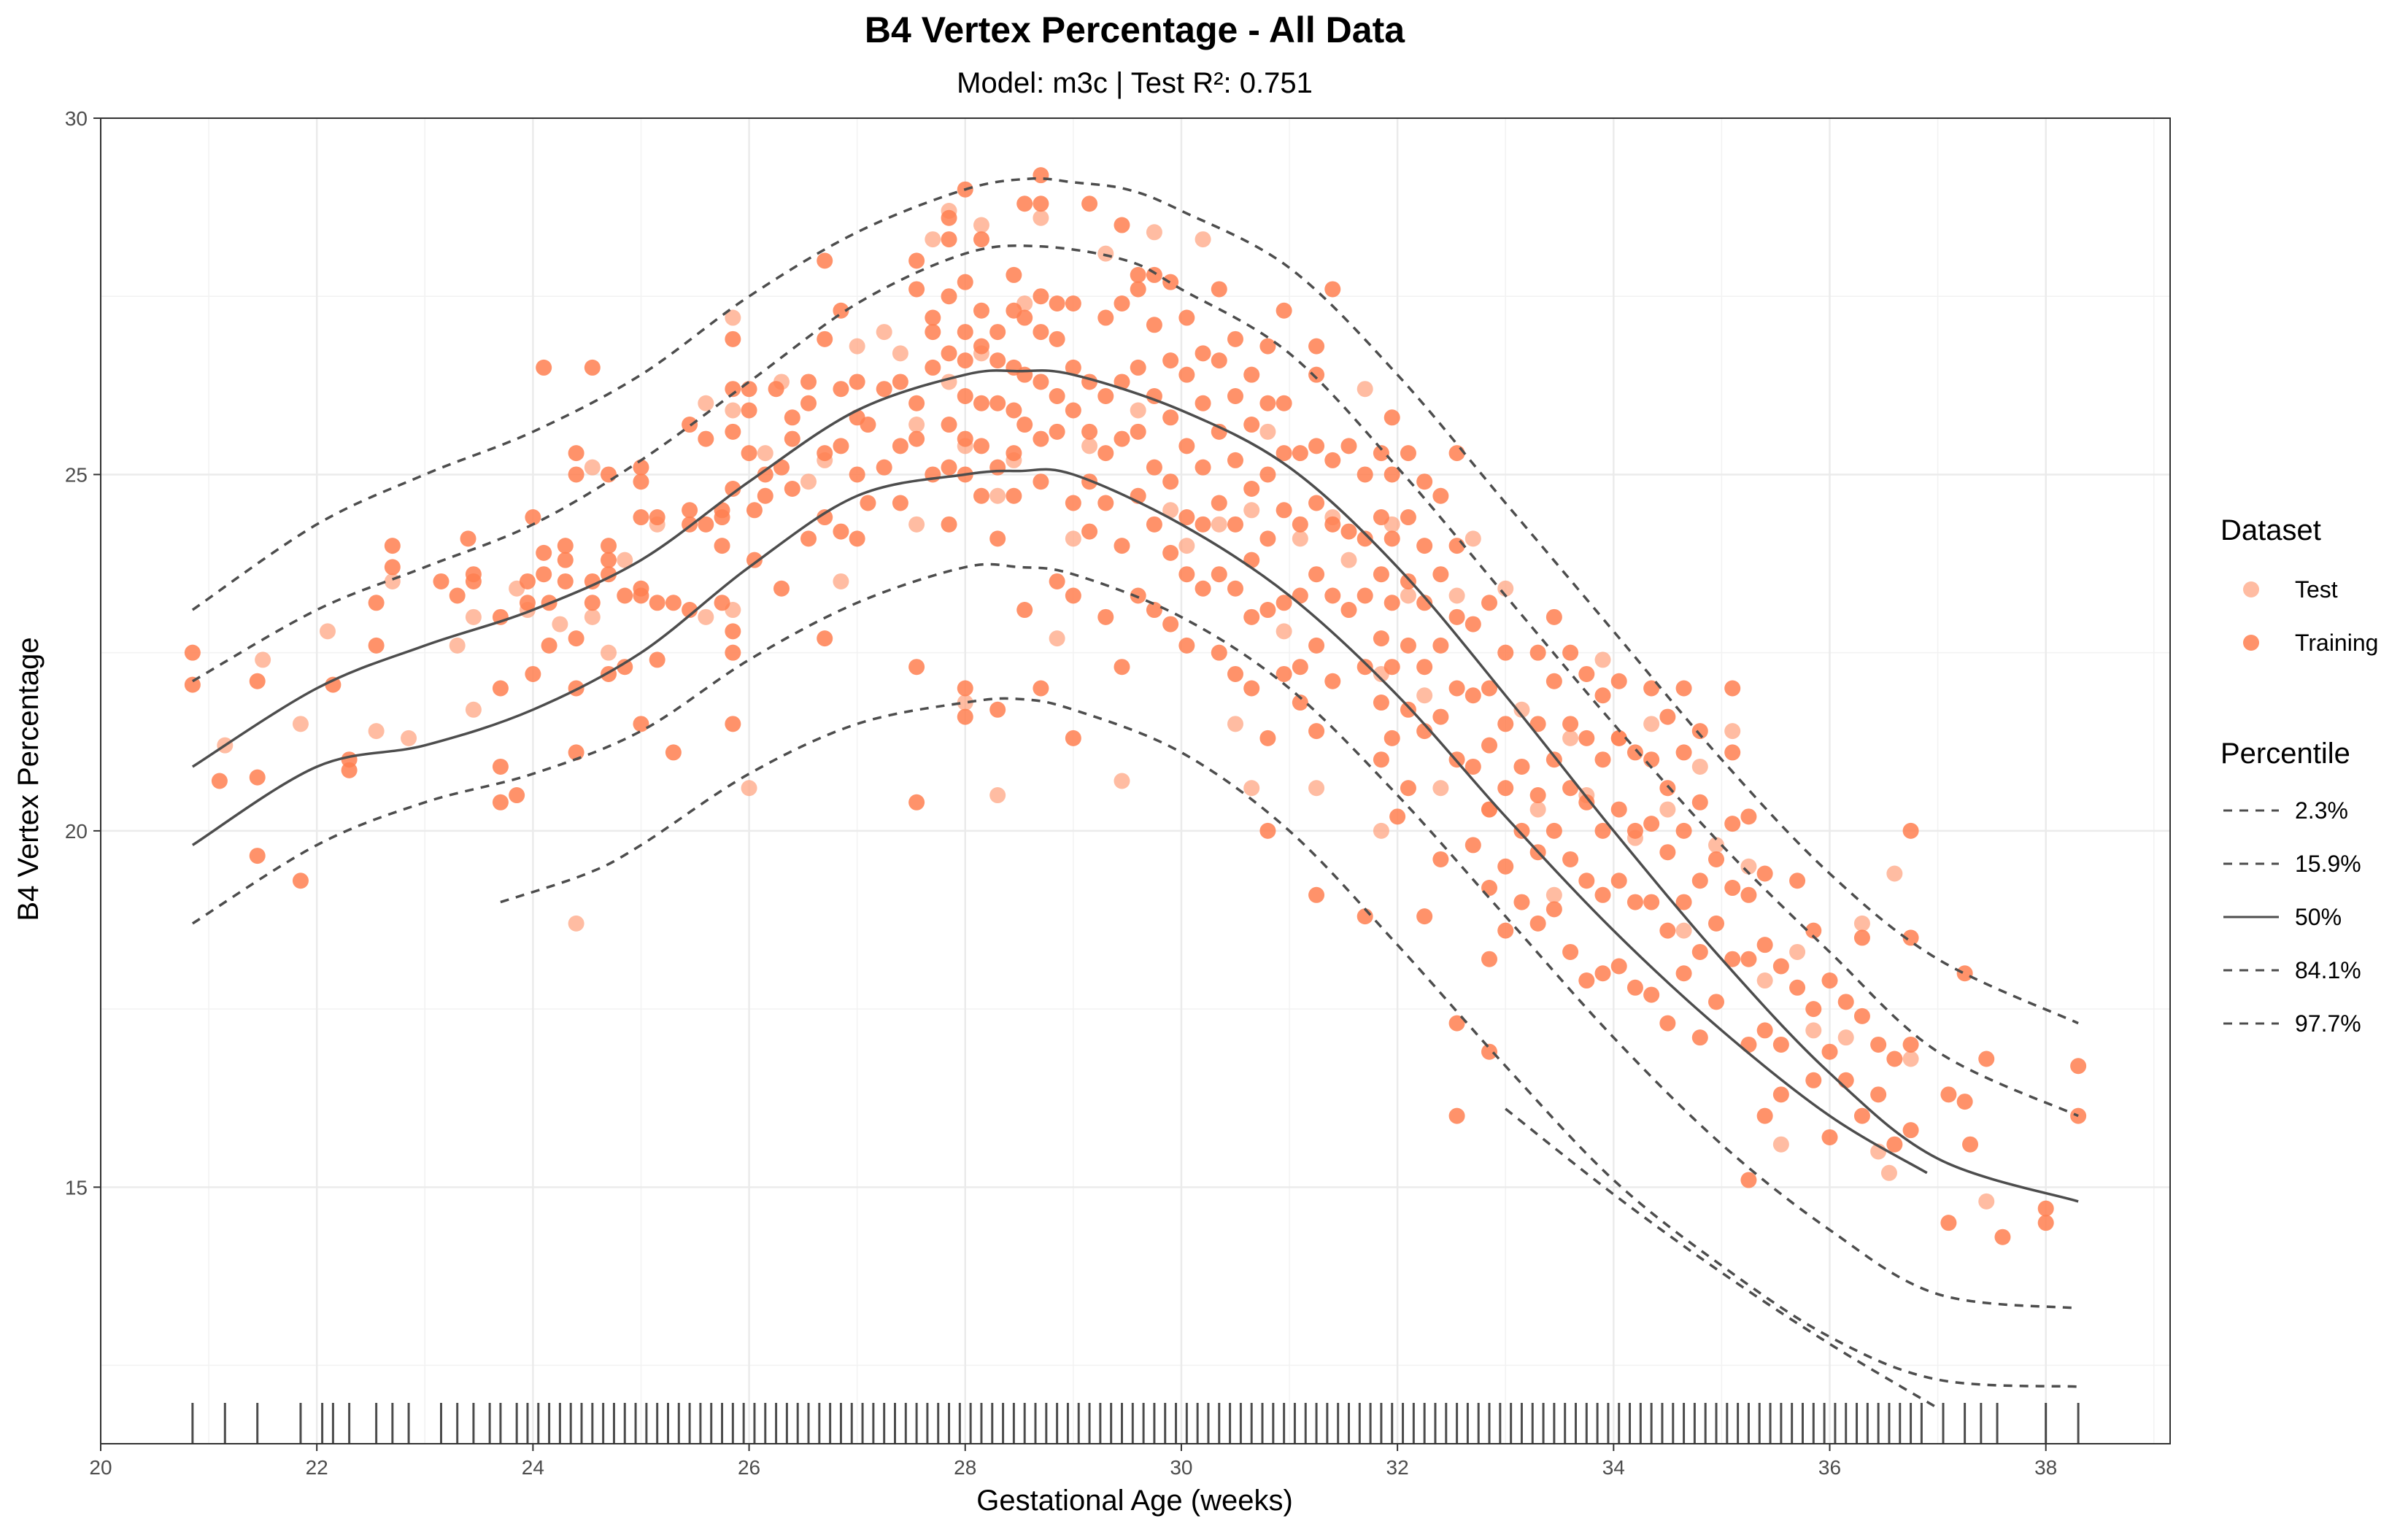 The height and width of the screenshot is (1532, 2408). What do you see at coordinates (29, 779) in the screenshot?
I see `y-axis-title: B4 Vertex Percentage` at bounding box center [29, 779].